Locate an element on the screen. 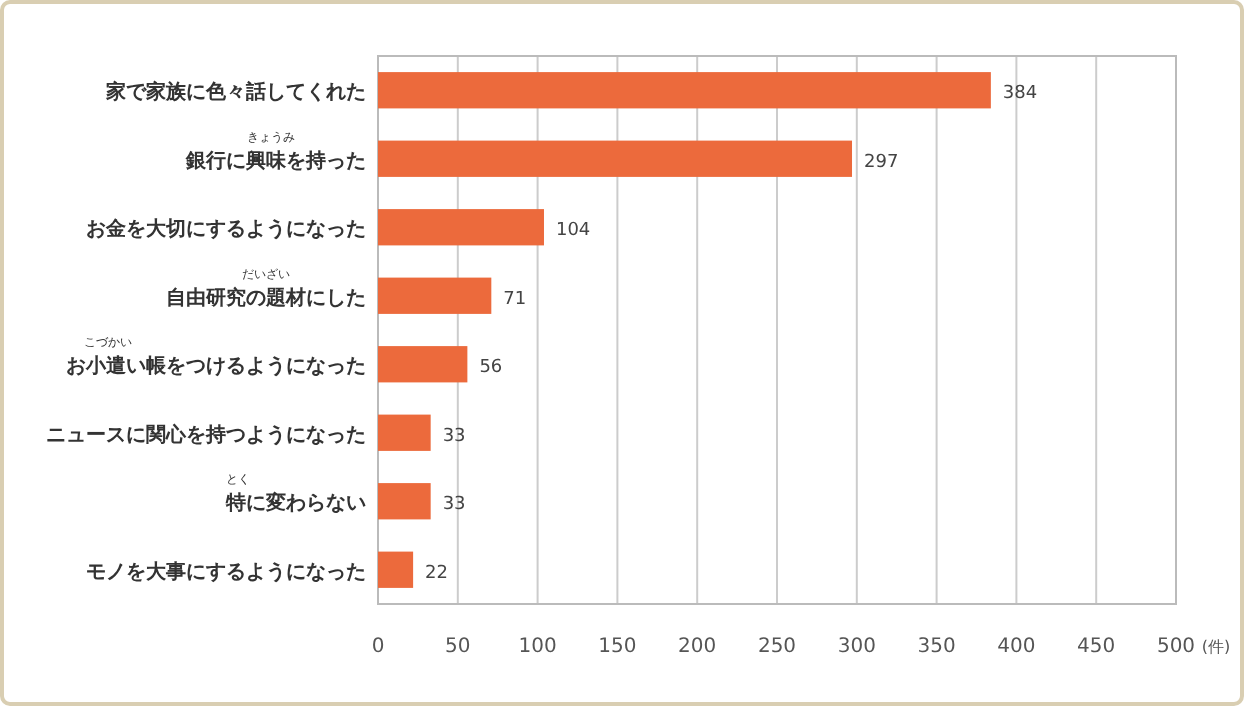 The image size is (1244, 706). y-tick-label: ニュースに関心を持つようになった is located at coordinates (206, 434).